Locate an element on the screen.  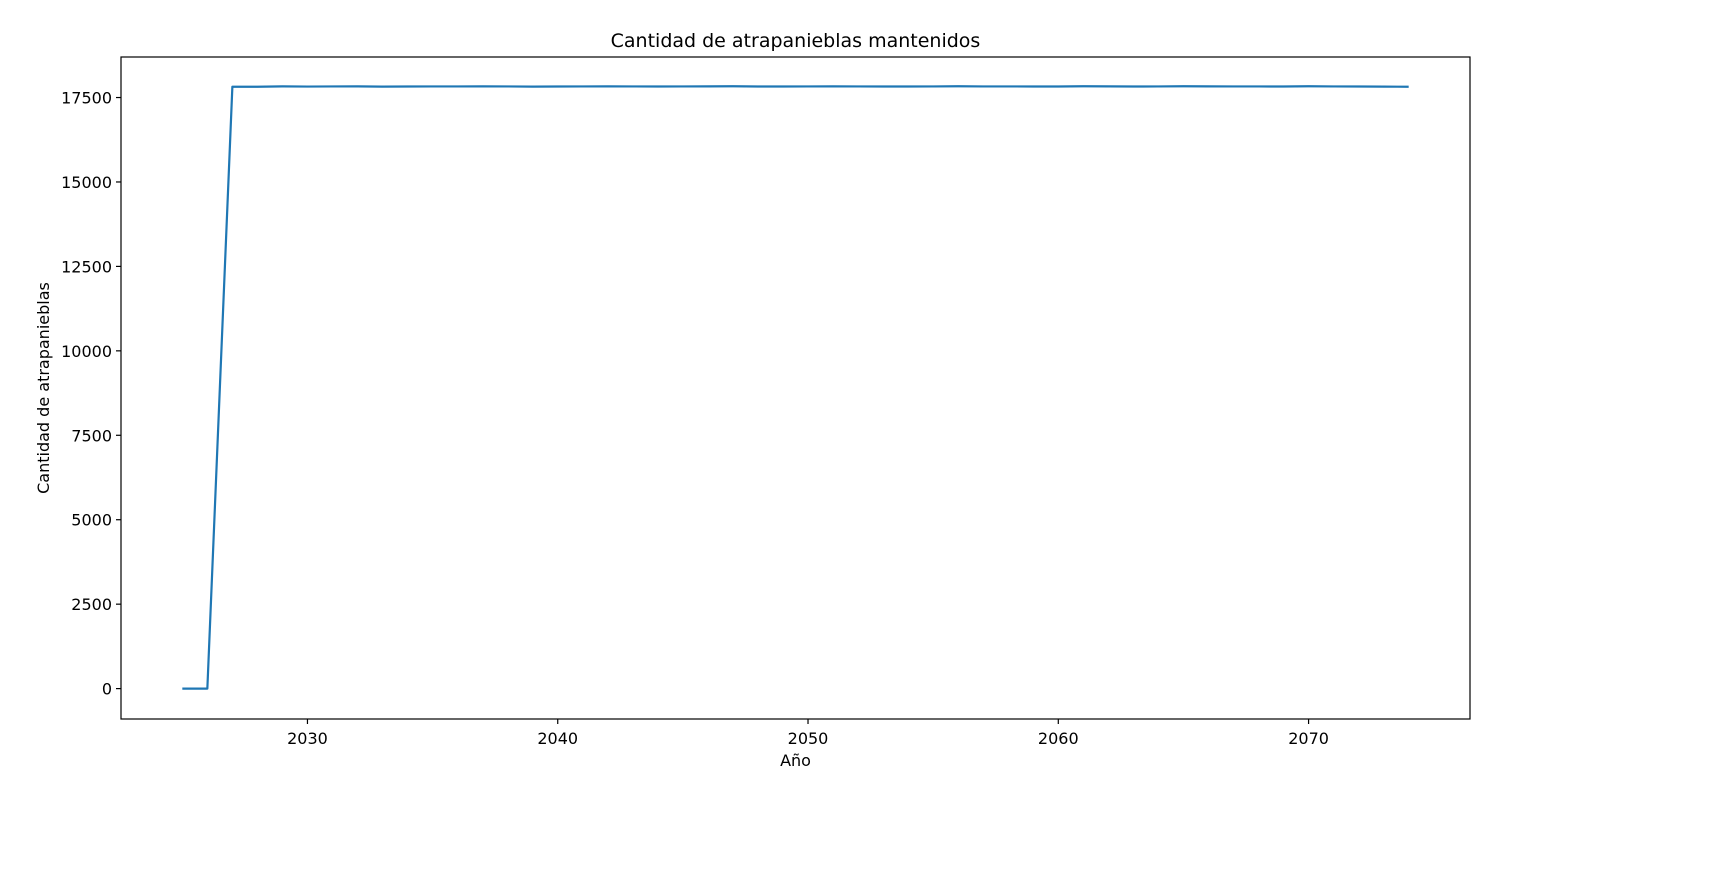
y-tick-label: 0 is located at coordinates (107, 689).